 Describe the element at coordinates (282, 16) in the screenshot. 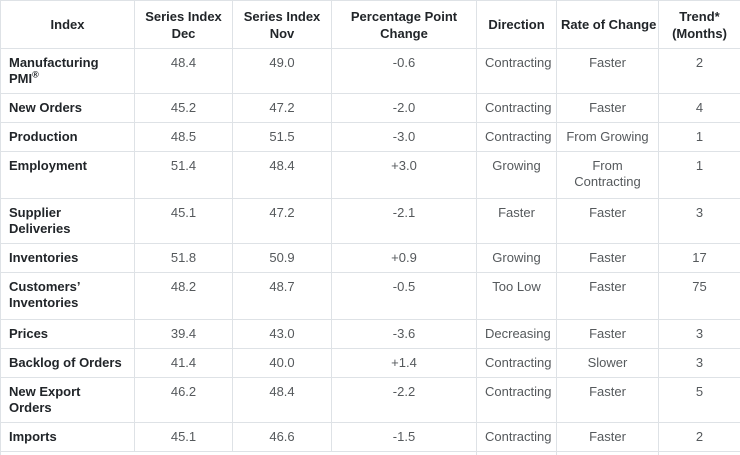

I see `col-header-nov-line: Series Index` at that location.